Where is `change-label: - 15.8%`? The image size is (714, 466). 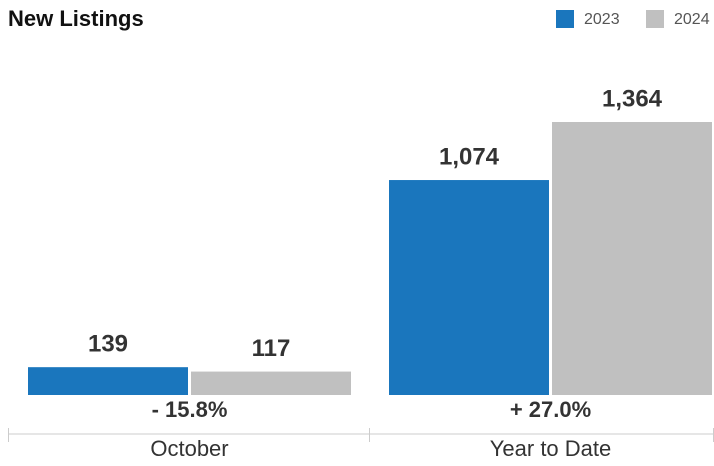
change-label: - 15.8% is located at coordinates (190, 409).